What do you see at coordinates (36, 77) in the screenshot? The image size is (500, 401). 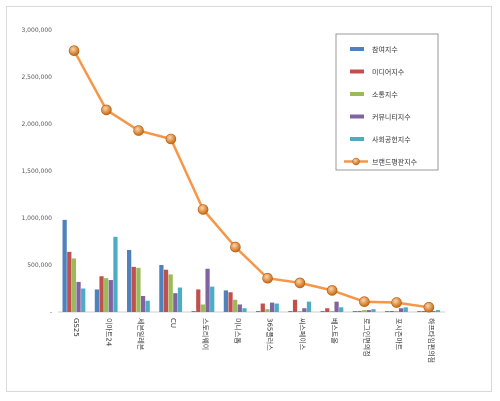 I see `y-tick-label: 2,500,000` at bounding box center [36, 77].